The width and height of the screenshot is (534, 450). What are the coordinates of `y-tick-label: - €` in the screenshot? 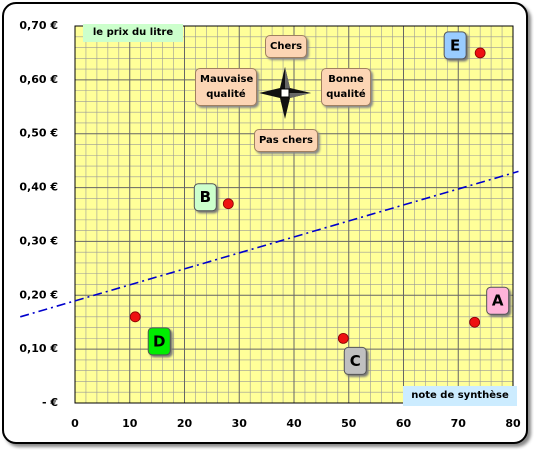 It's located at (50, 402).